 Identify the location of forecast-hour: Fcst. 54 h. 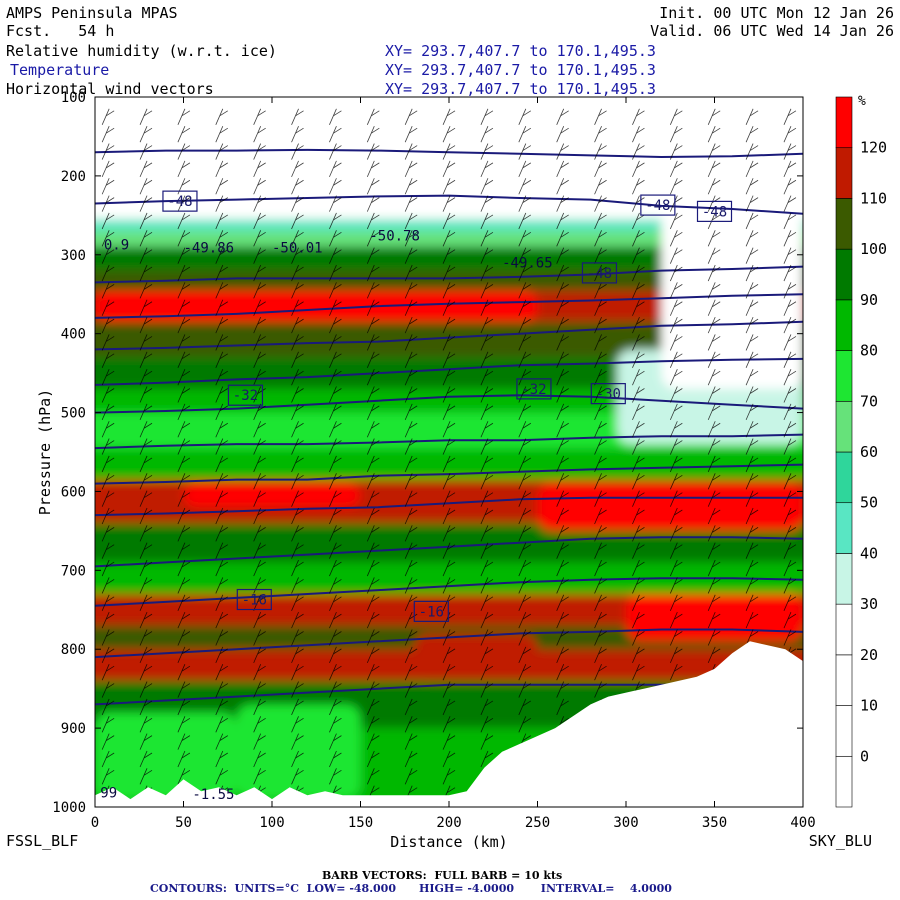
(60, 31).